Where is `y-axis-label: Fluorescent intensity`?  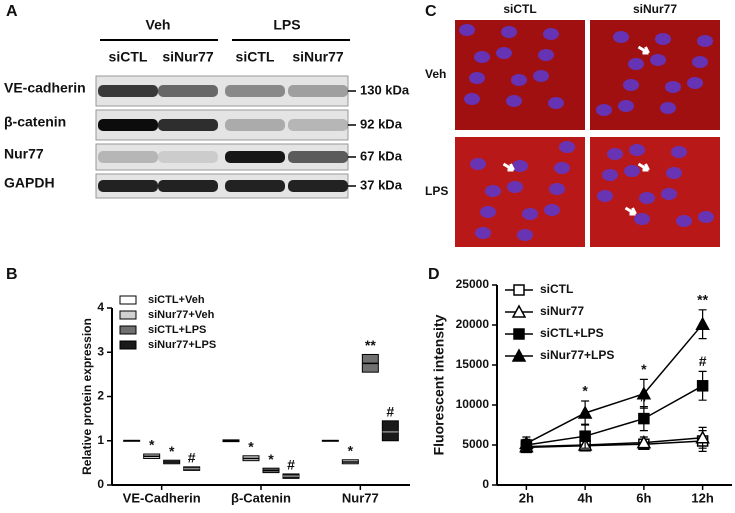
y-axis-label: Fluorescent intensity is located at coordinates (439, 384).